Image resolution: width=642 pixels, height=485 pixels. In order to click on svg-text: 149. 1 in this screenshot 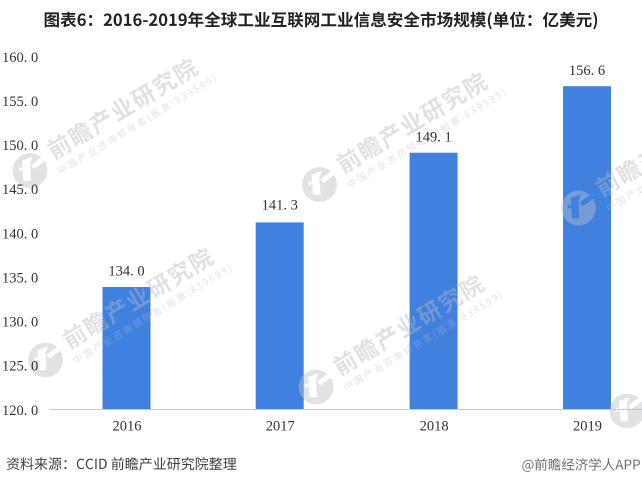, I will do `click(433, 137)`.